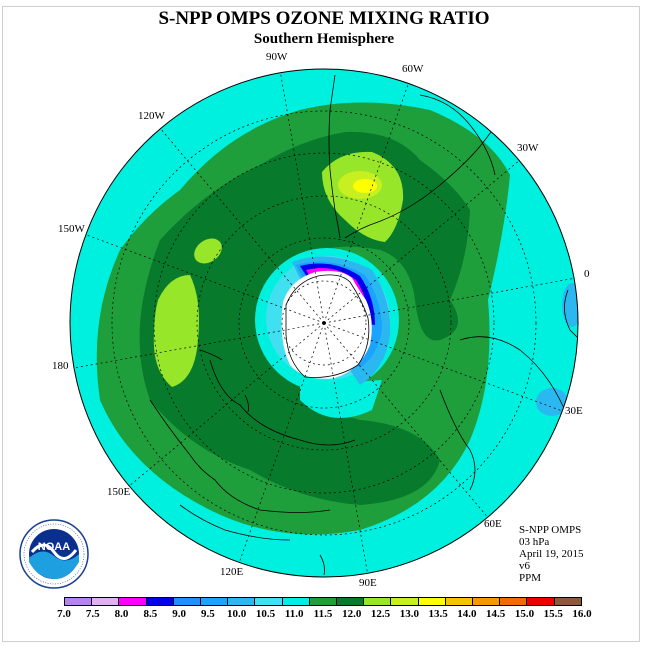  Describe the element at coordinates (265, 614) in the screenshot. I see `colorbar-tick-label: 10.5` at that location.